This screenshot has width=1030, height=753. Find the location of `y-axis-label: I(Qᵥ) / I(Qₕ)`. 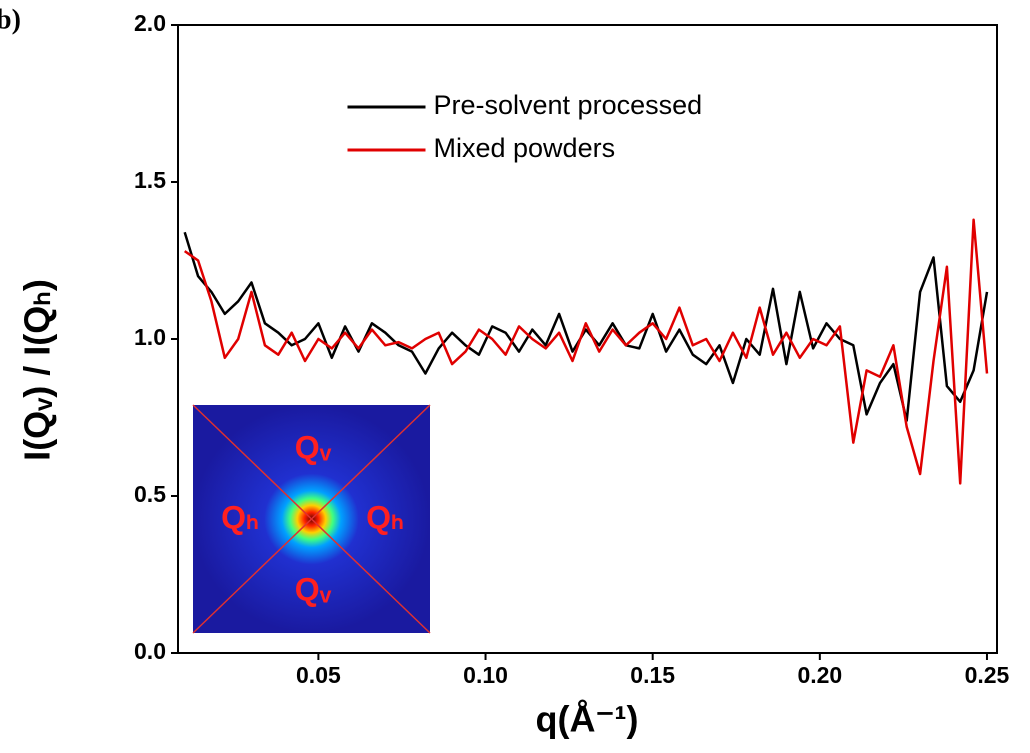

y-axis-label: I(Qᵥ) / I(Qₕ) is located at coordinates (37, 370).